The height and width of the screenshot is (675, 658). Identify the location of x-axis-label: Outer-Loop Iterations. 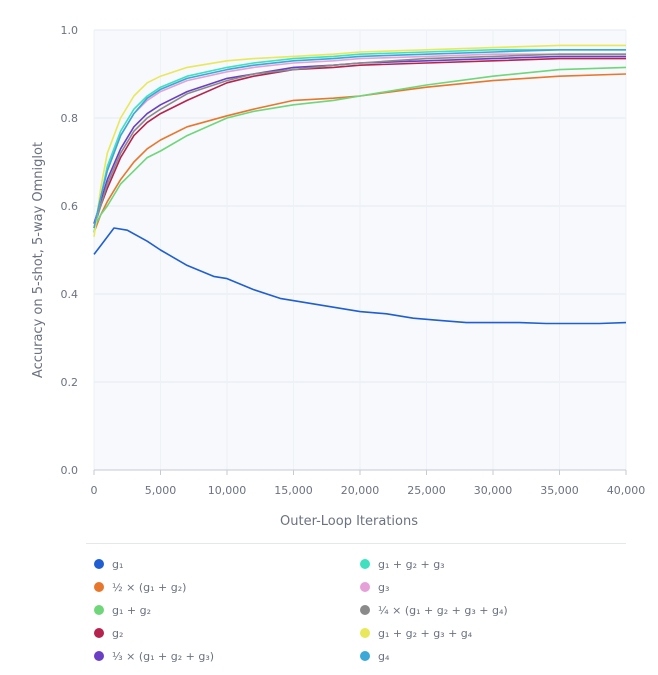
(349, 521).